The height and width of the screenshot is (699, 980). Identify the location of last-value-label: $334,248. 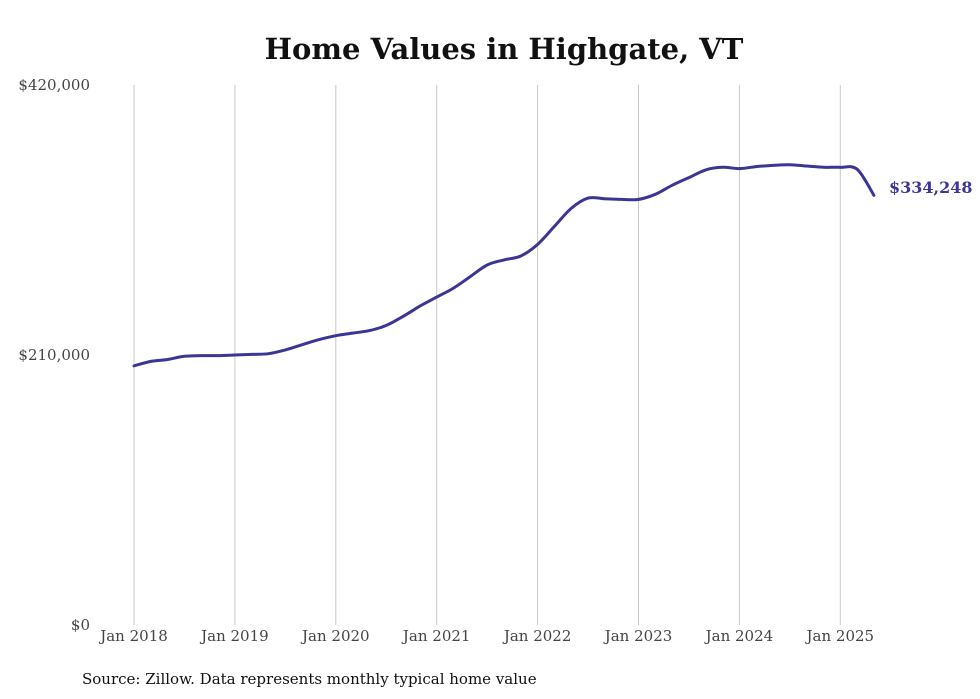
(931, 187).